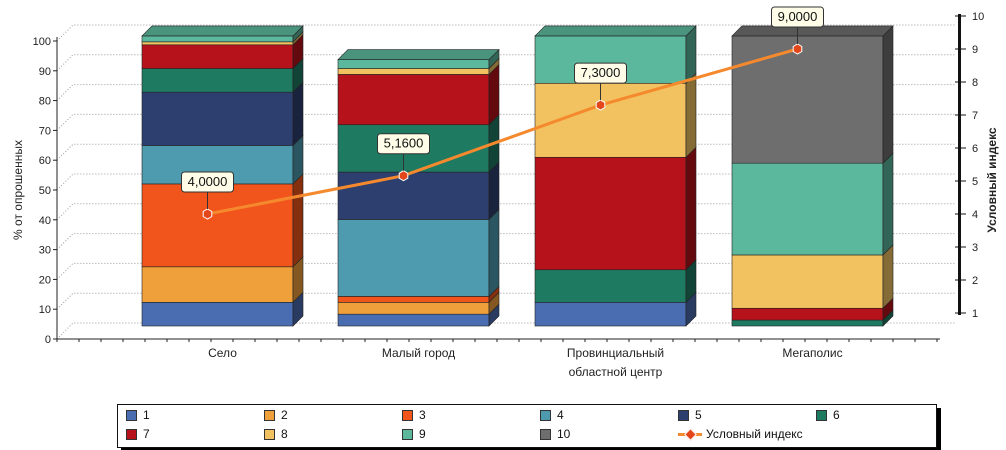  Describe the element at coordinates (828, 415) in the screenshot. I see `legend-item: 6` at that location.